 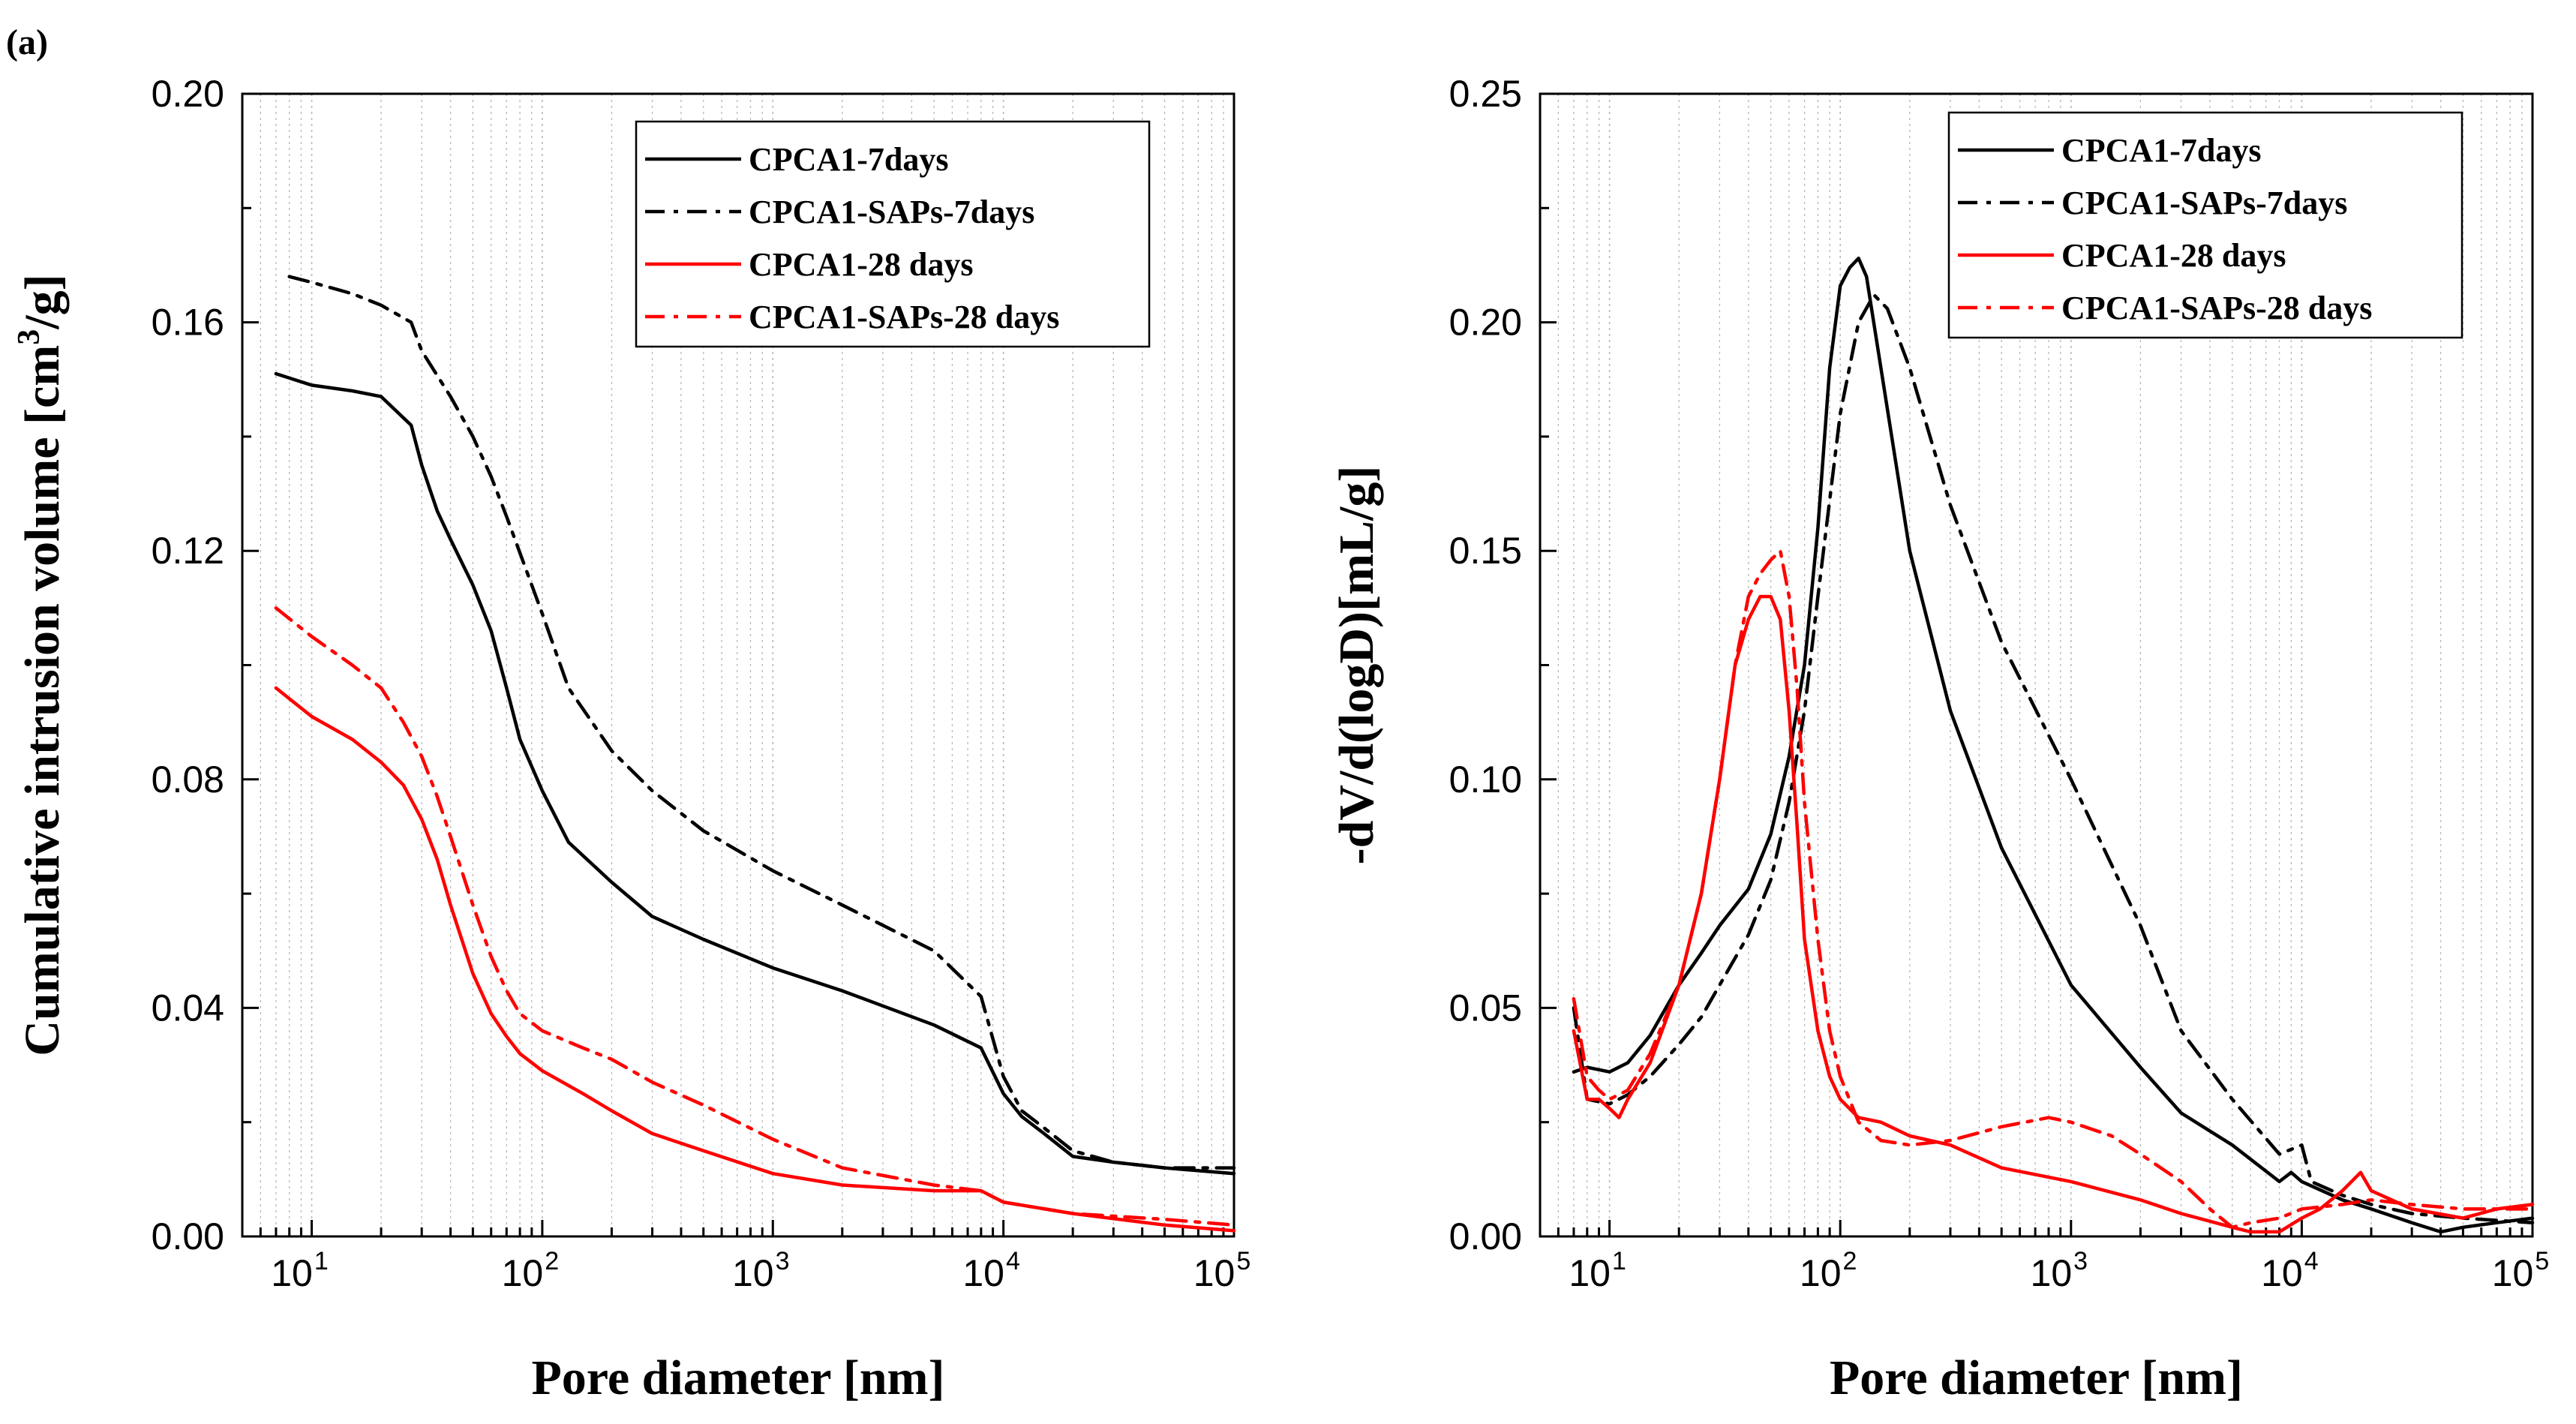 What do you see at coordinates (1356, 665) in the screenshot?
I see `y-axis-title: -dV/d(logD)[mL/g]` at bounding box center [1356, 665].